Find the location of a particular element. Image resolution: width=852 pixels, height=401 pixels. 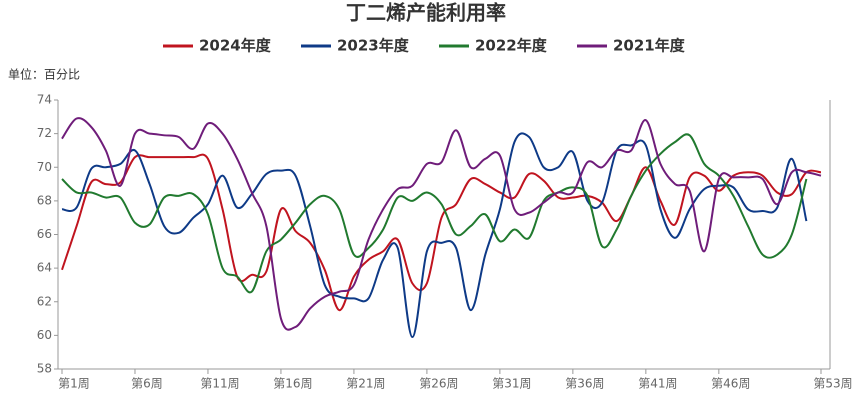

x-tick-label: 第6周 is located at coordinates (147, 384).